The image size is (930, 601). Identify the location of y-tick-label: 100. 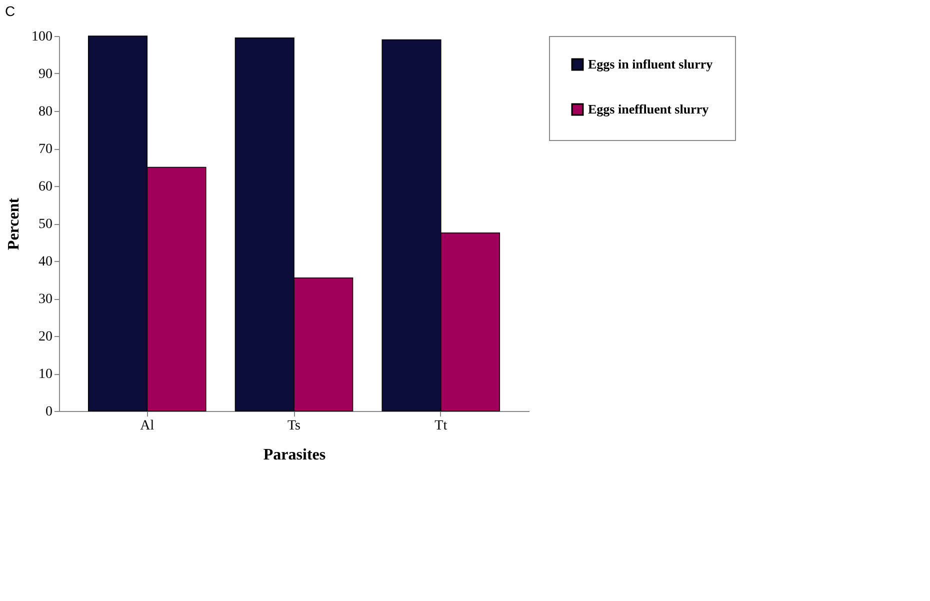
(42, 37).